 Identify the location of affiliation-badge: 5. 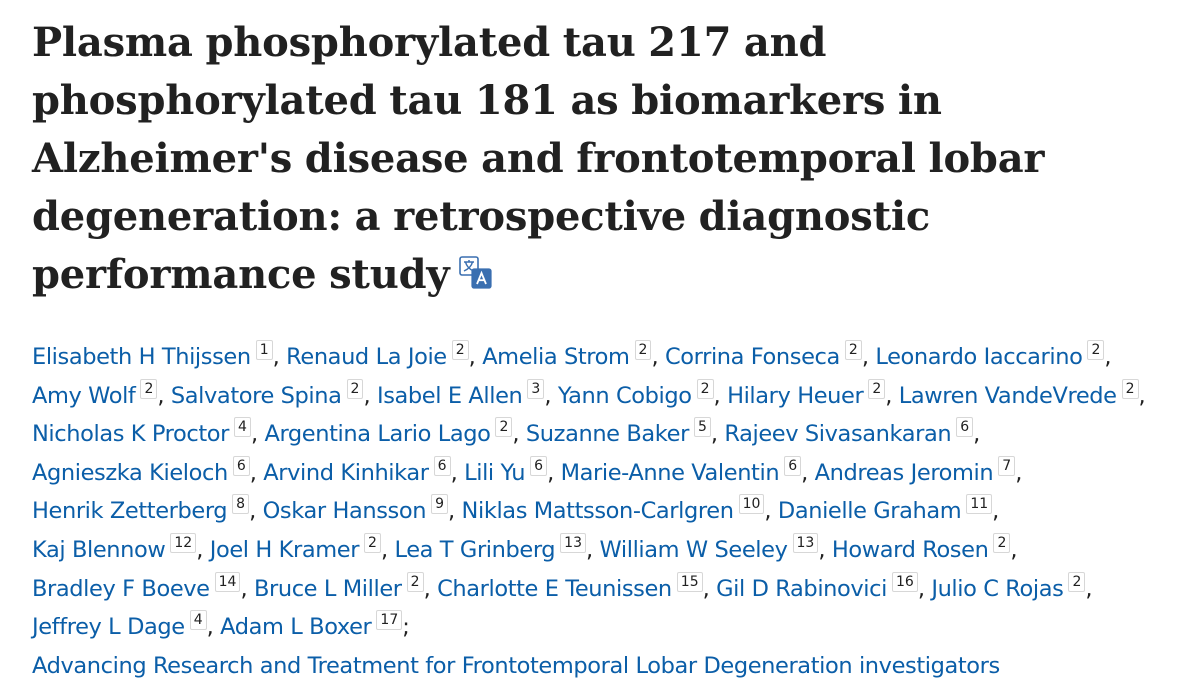
(702, 427).